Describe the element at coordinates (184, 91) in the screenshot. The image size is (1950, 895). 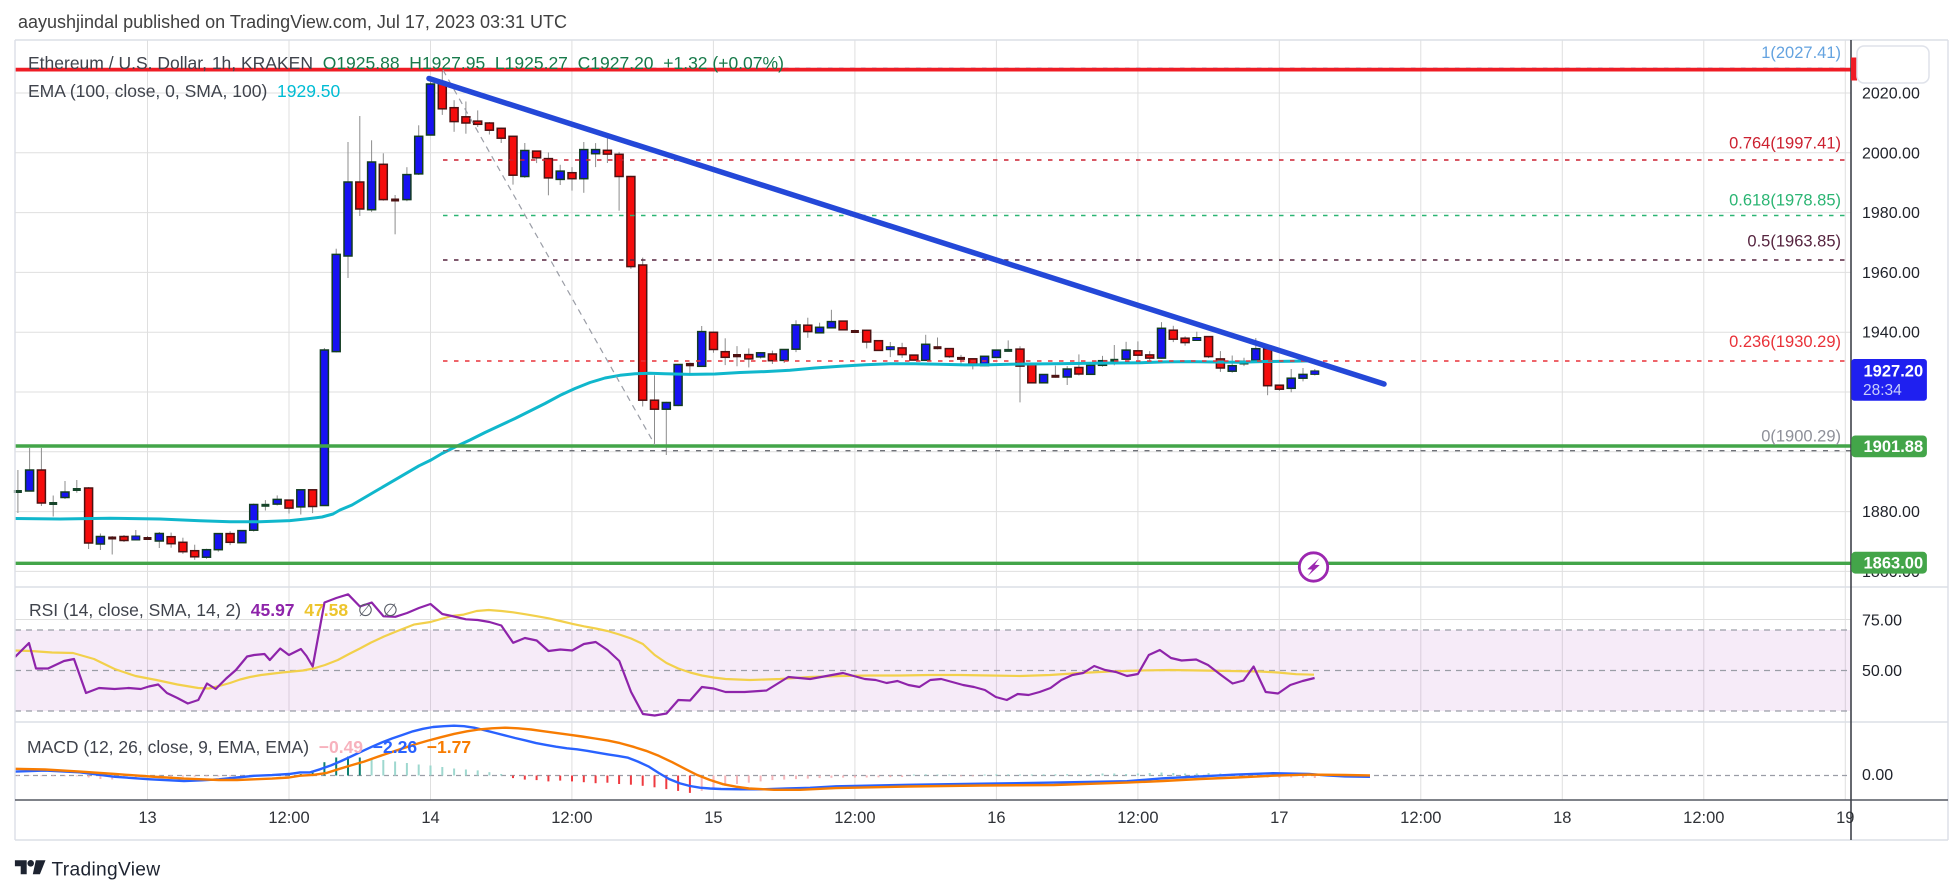
I see `svg-text:EMA (100, close, 0, SMA, 100): EMA (100, close, 0, SMA, 100) 1929.50` at that location.